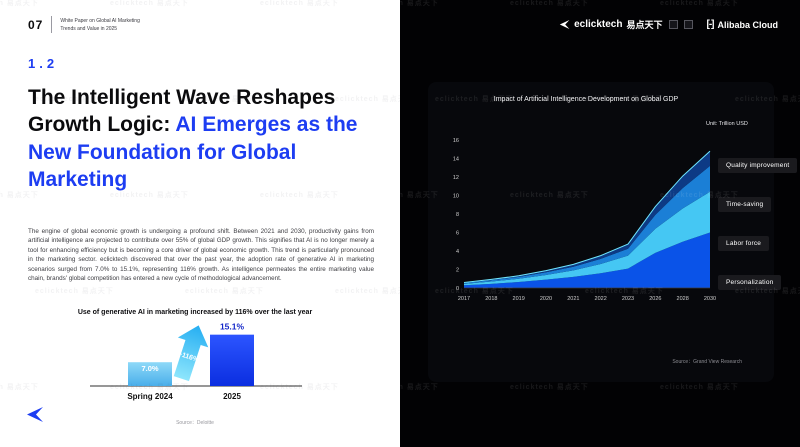 Image resolution: width=800 pixels, height=447 pixels. I want to click on eclicktech-name-cn: 易点天下, so click(644, 25).